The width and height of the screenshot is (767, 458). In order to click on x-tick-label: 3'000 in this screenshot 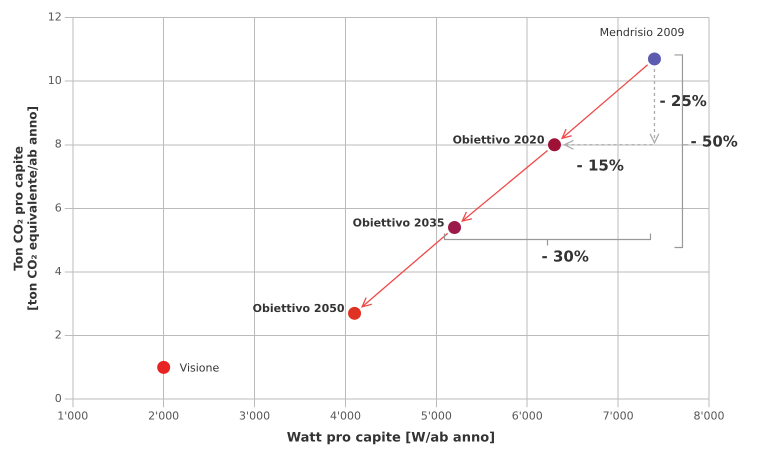, I will do `click(254, 416)`.